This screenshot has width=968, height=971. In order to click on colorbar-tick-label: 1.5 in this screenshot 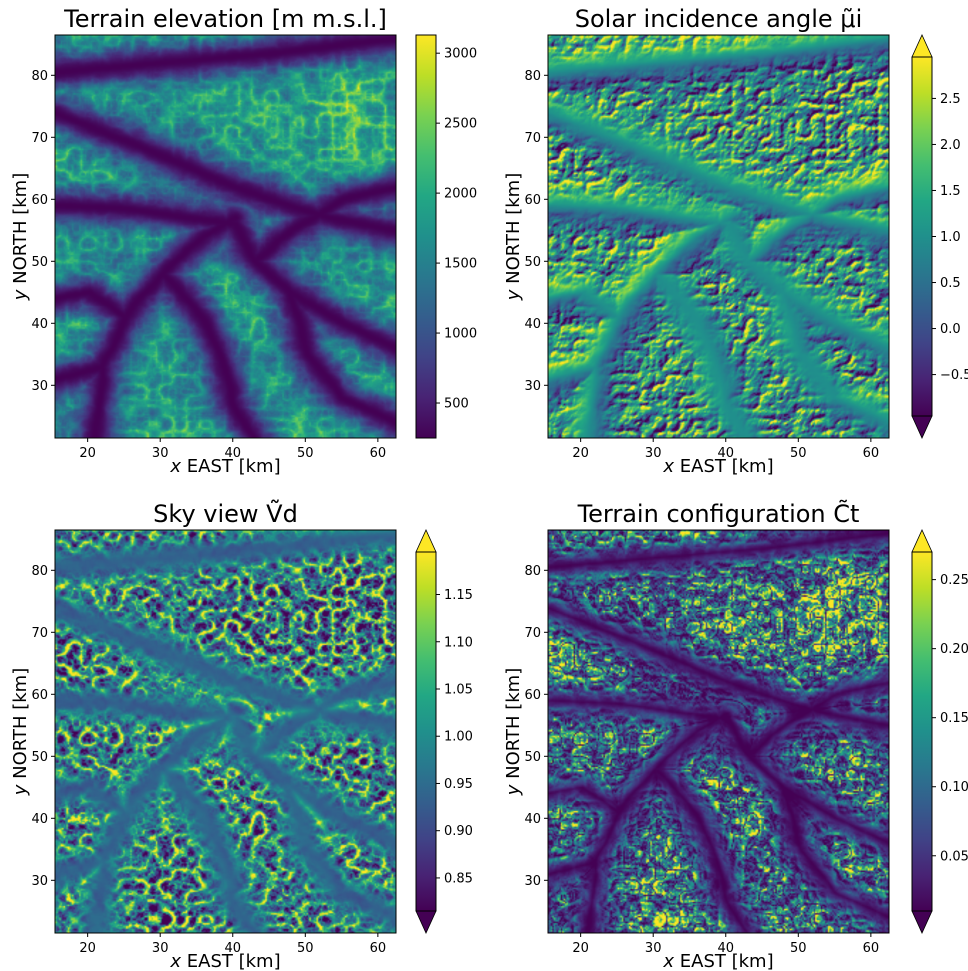, I will do `click(950, 191)`.